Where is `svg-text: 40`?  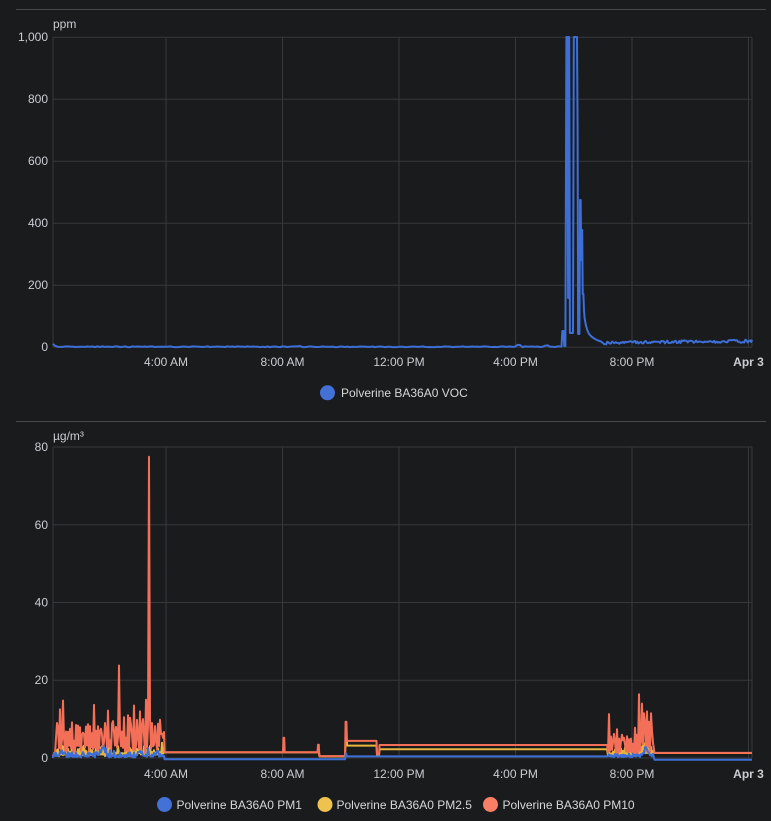 svg-text: 40 is located at coordinates (42, 603).